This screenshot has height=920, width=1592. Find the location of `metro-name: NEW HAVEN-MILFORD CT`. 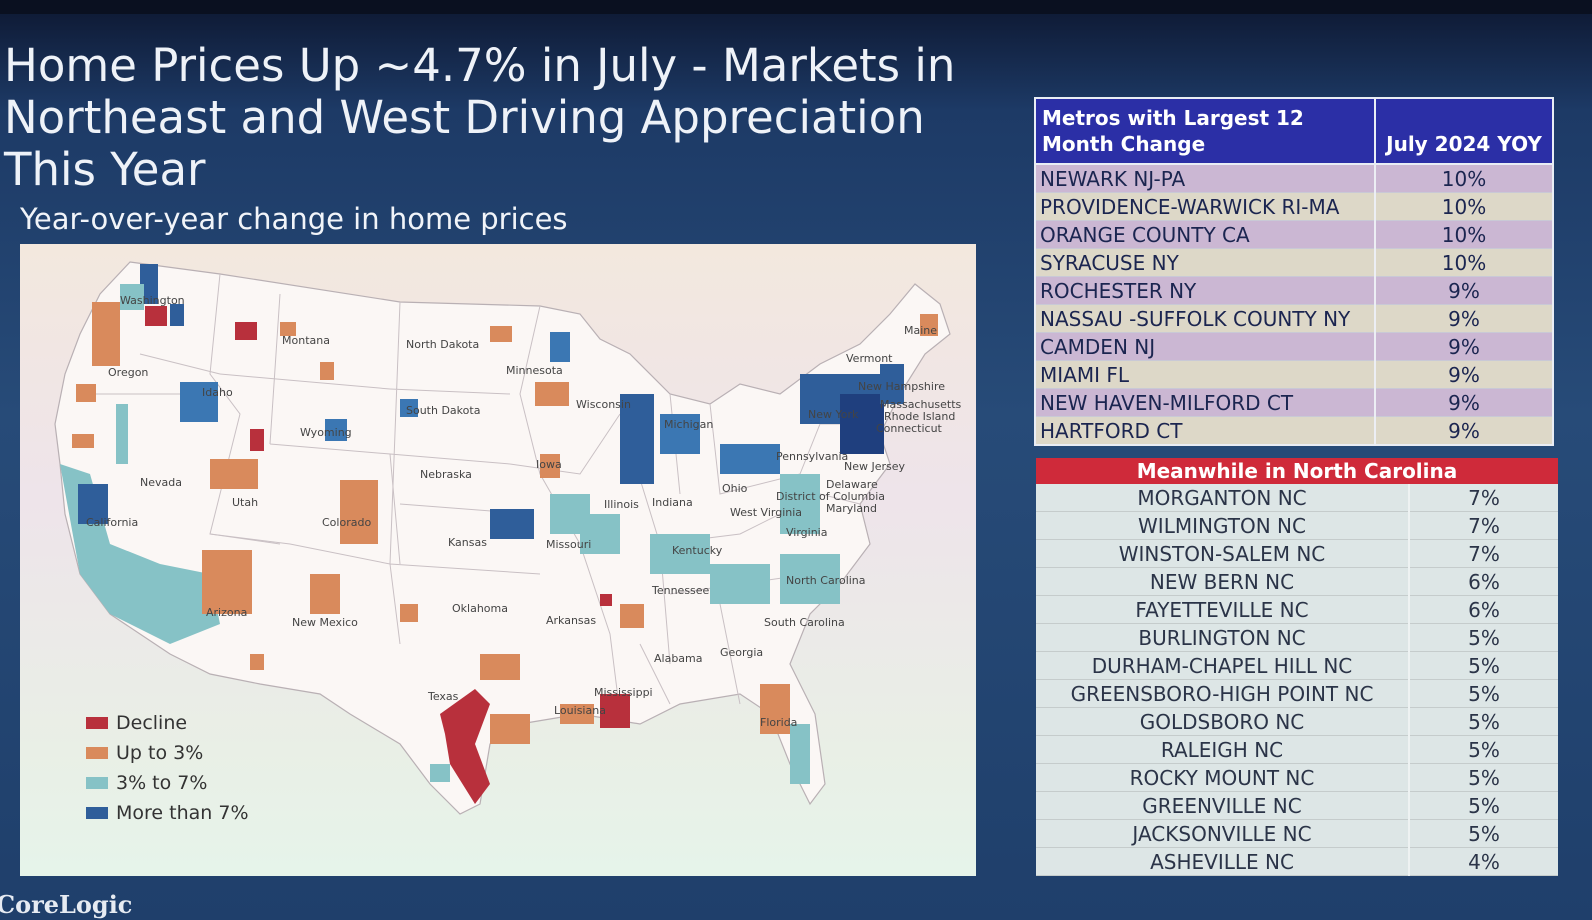

metro-name: NEW HAVEN-MILFORD CT is located at coordinates (1205, 402).